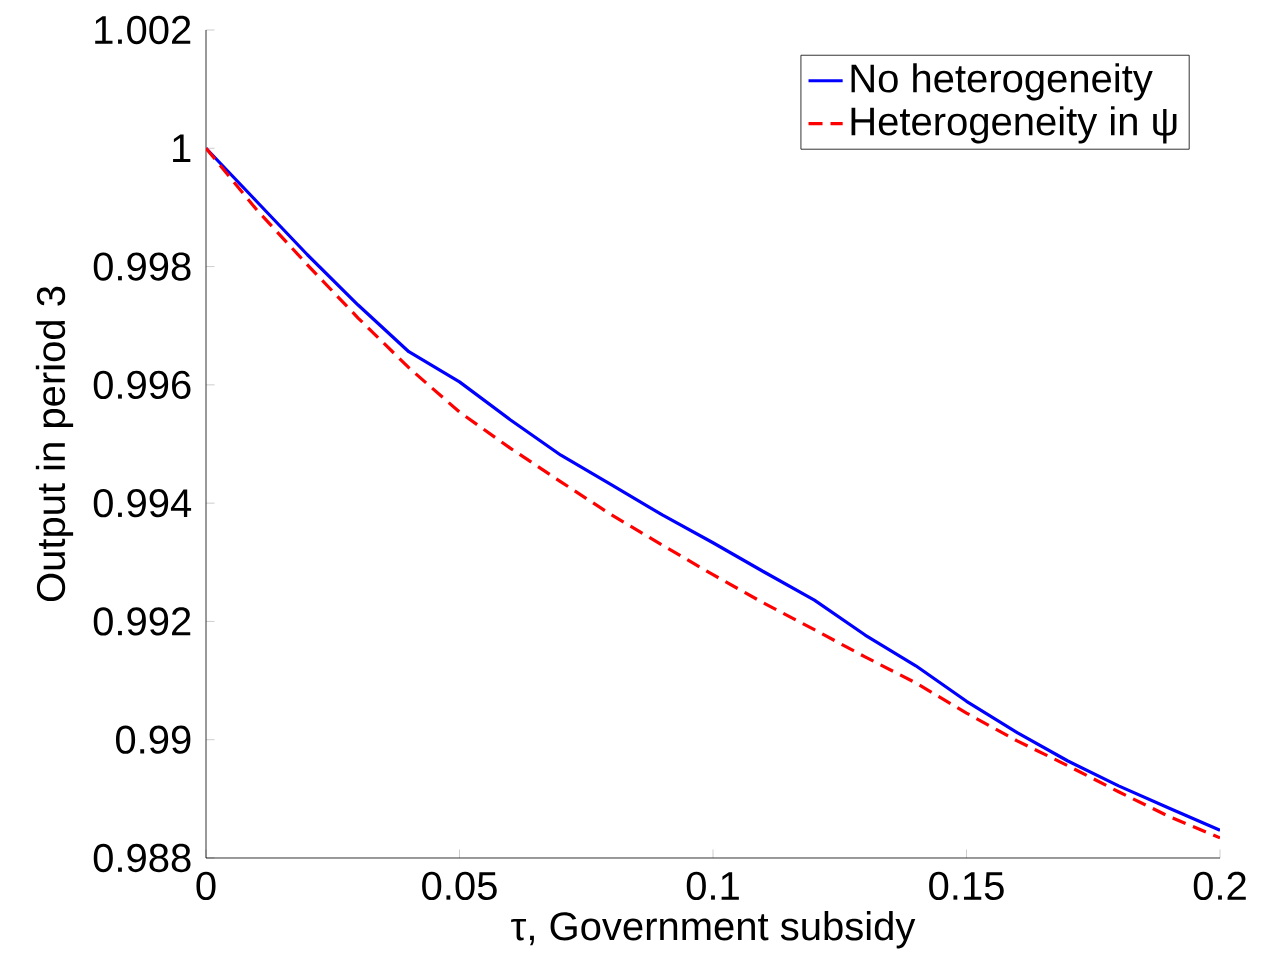 The image size is (1262, 976). I want to click on y-axis-title: Output in period 3, so click(54, 444).